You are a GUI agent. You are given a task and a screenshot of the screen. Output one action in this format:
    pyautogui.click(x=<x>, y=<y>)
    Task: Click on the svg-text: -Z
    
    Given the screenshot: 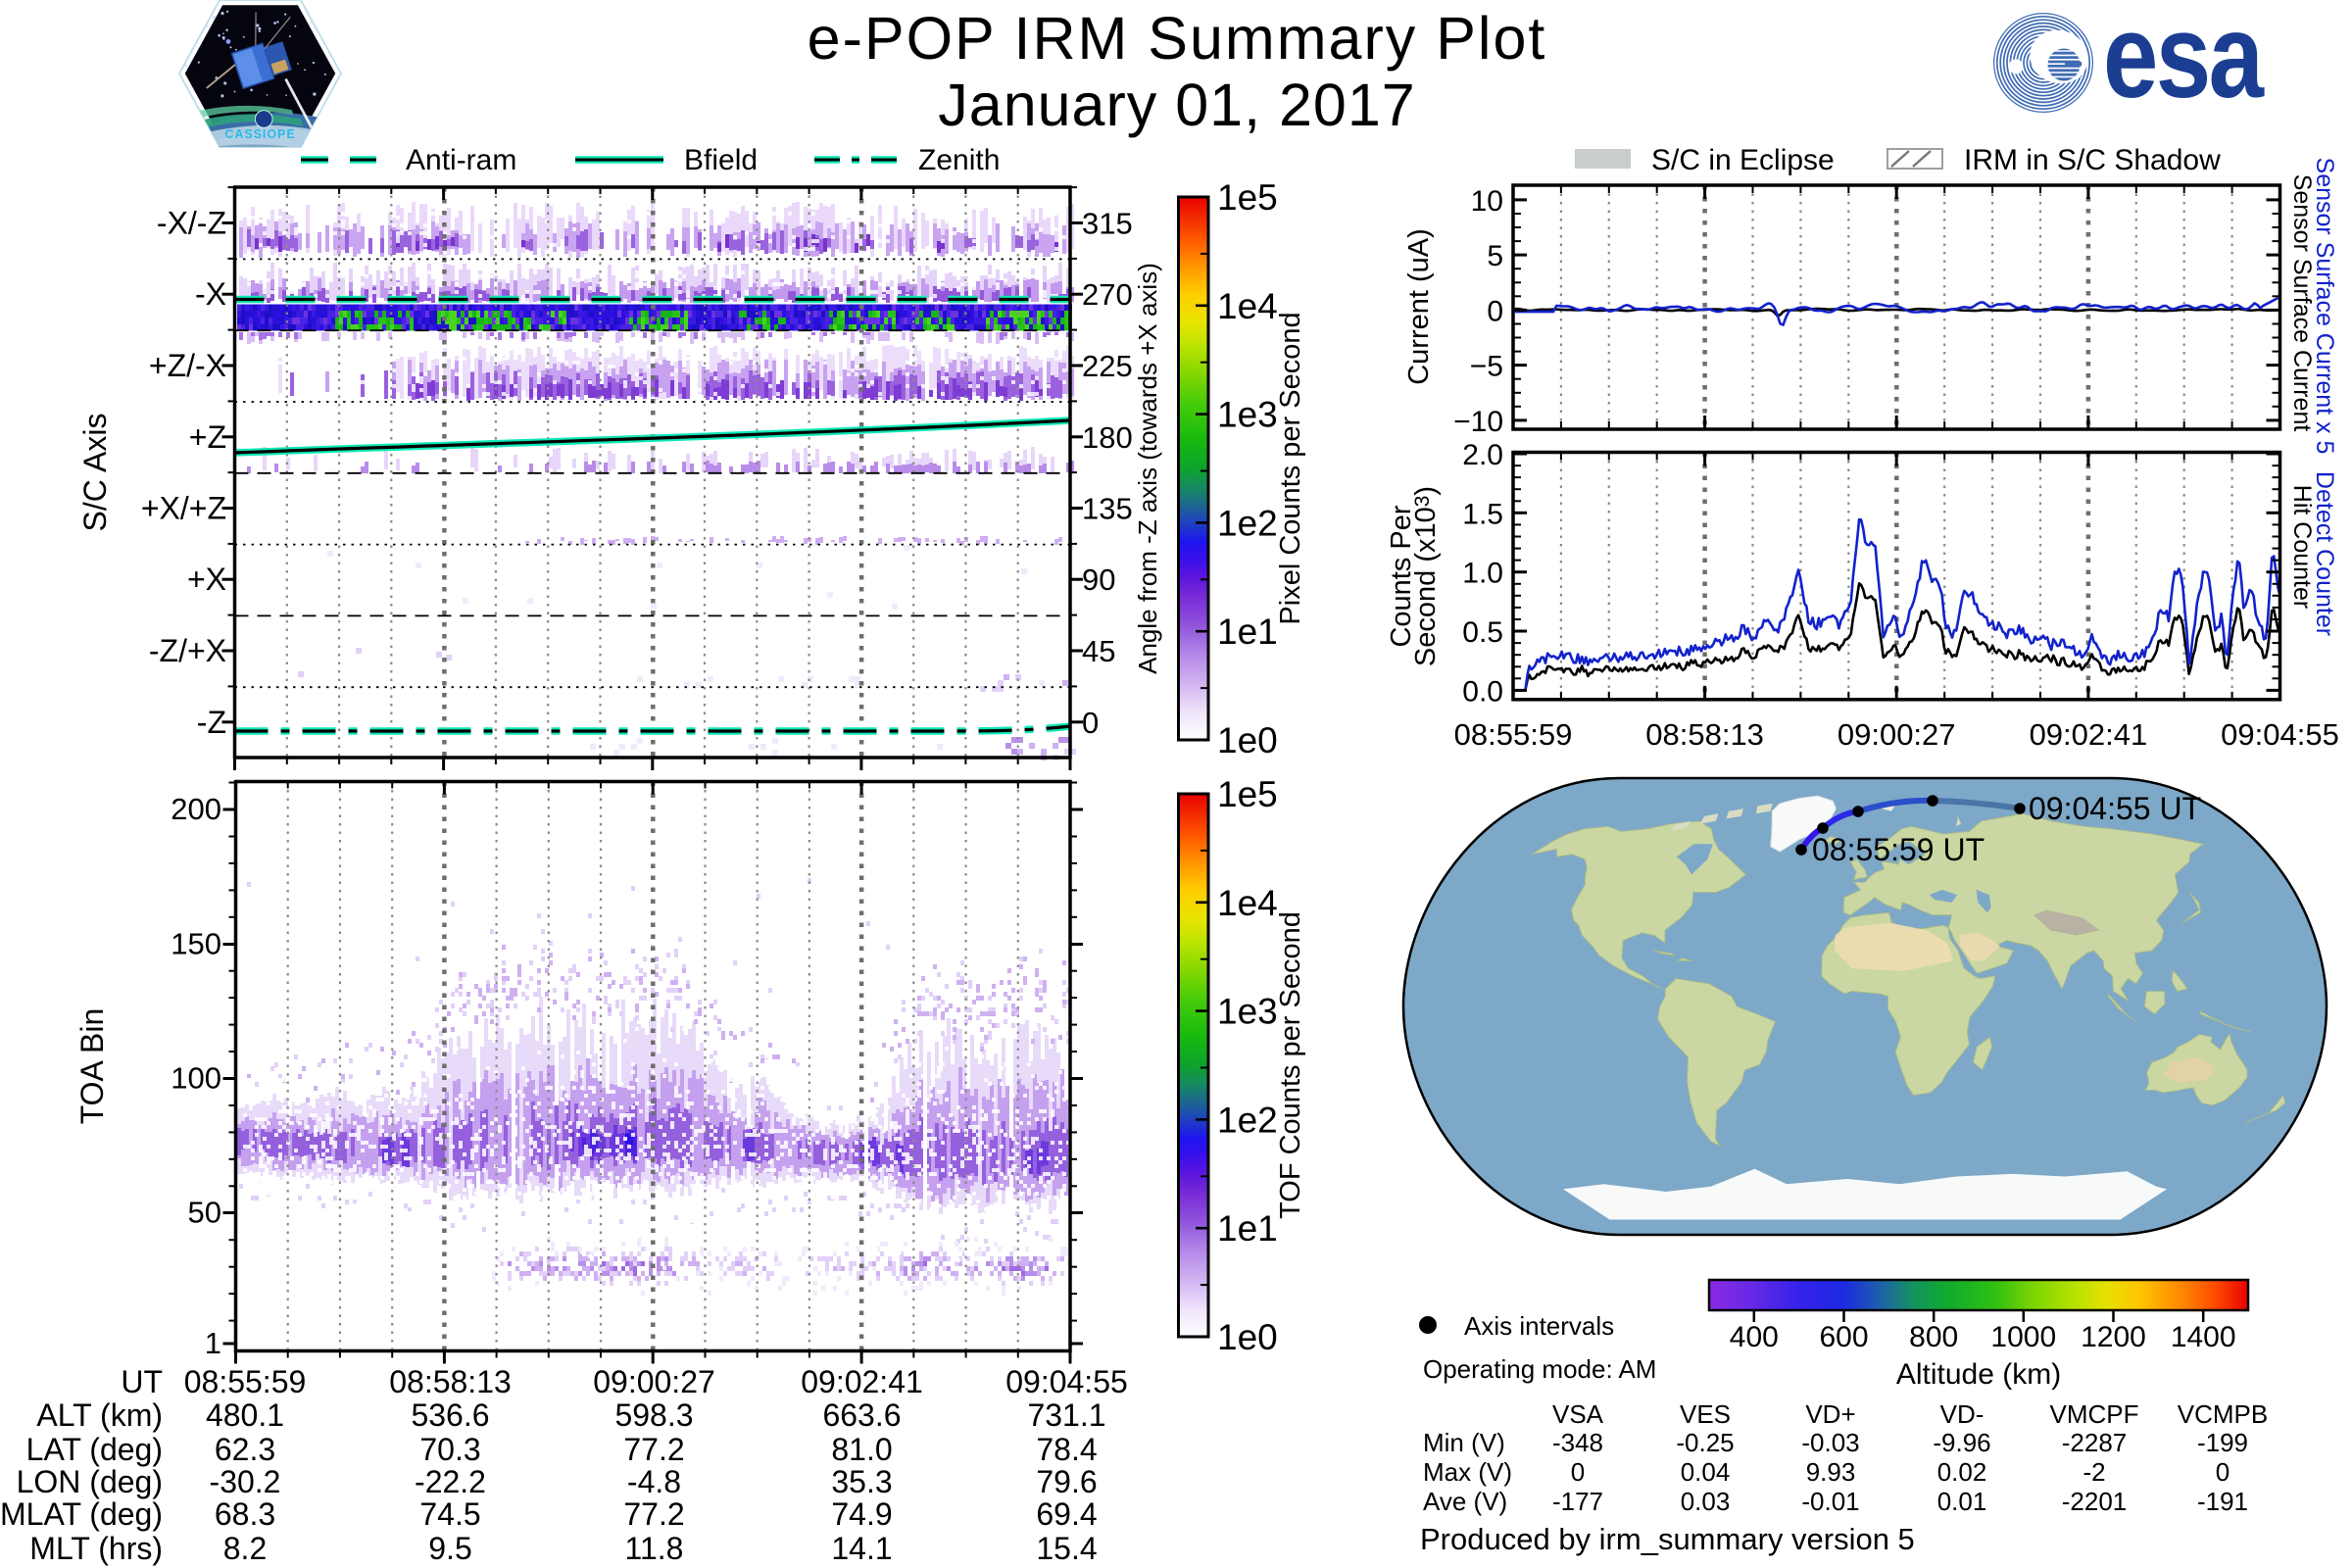 What is the action you would take?
    pyautogui.click(x=211, y=722)
    